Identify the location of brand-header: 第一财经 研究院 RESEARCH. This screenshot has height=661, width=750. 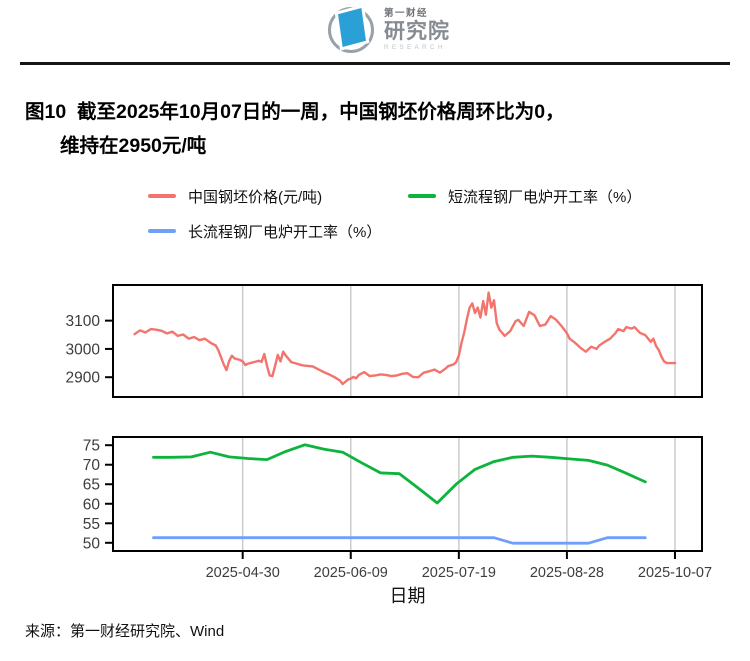
(388, 30).